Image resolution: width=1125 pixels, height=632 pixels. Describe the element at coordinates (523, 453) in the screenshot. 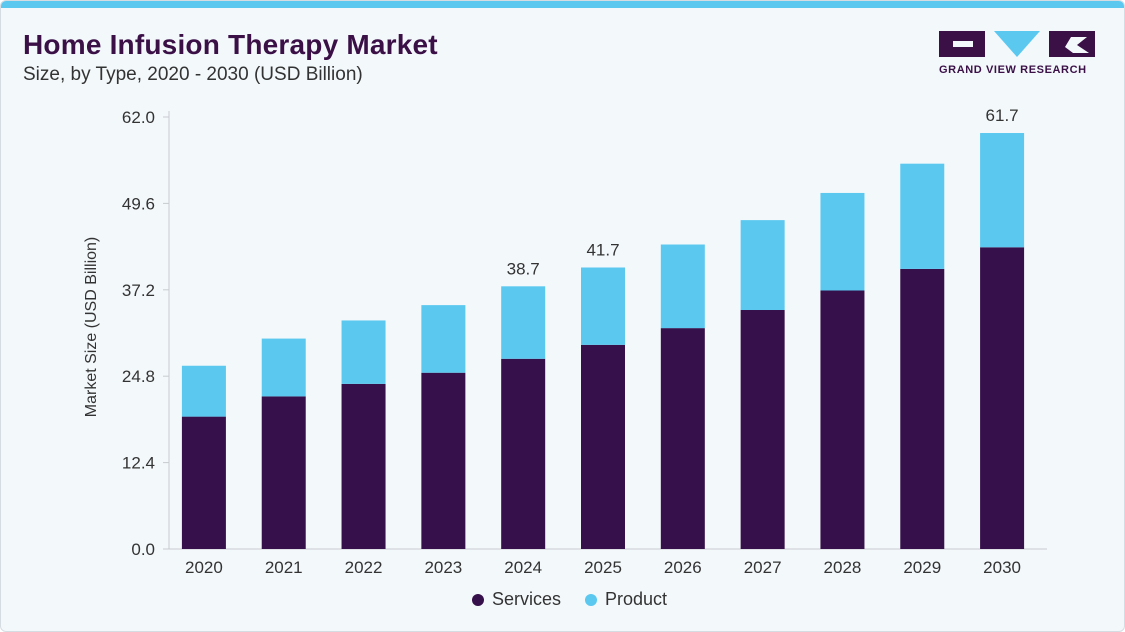

I see `bar-services-2024` at that location.